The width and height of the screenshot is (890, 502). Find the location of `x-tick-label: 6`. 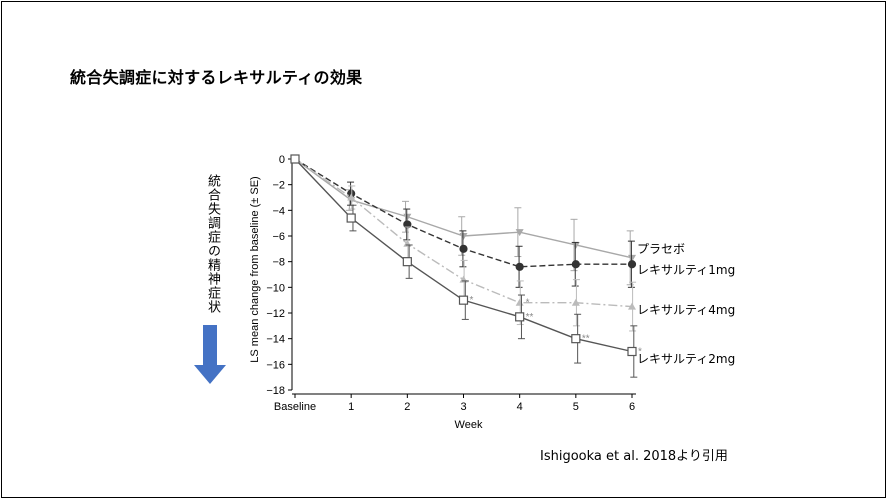

x-tick-label: 6 is located at coordinates (632, 407).